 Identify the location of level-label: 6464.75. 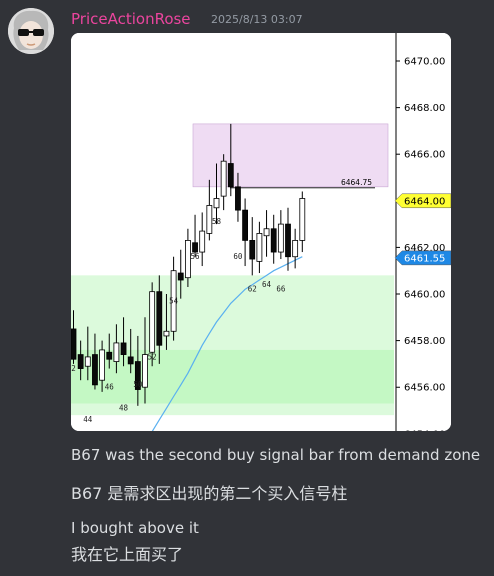
(356, 182).